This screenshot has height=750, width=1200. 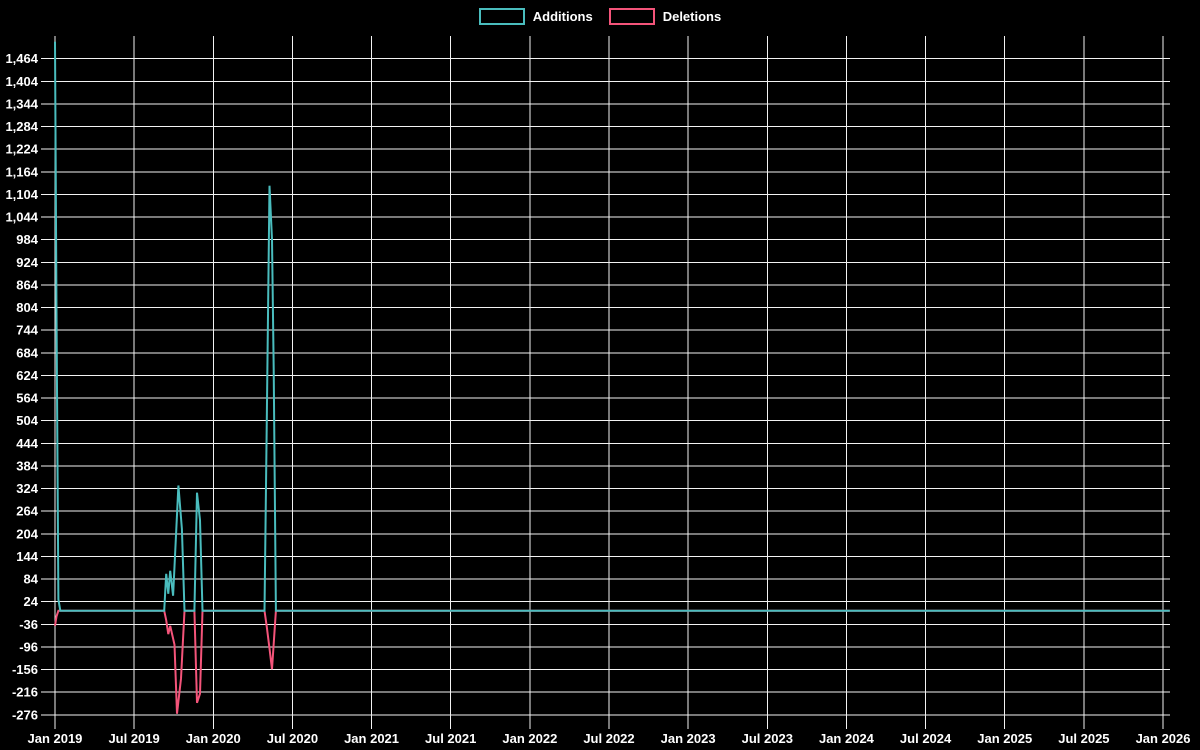 What do you see at coordinates (27, 239) in the screenshot?
I see `y-tick-label: 984` at bounding box center [27, 239].